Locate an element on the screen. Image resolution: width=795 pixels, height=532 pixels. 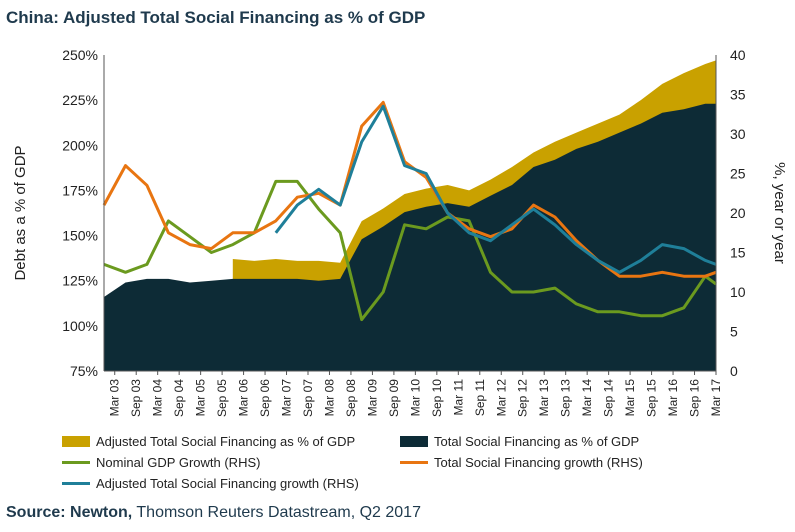
x-tick-label: Mar 10 is located at coordinates (415, 398).